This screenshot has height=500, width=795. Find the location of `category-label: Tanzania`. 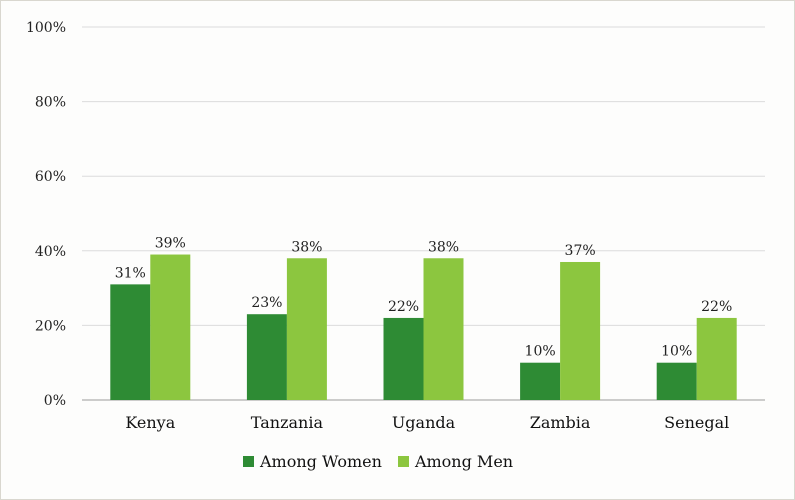

category-label: Tanzania is located at coordinates (287, 422).